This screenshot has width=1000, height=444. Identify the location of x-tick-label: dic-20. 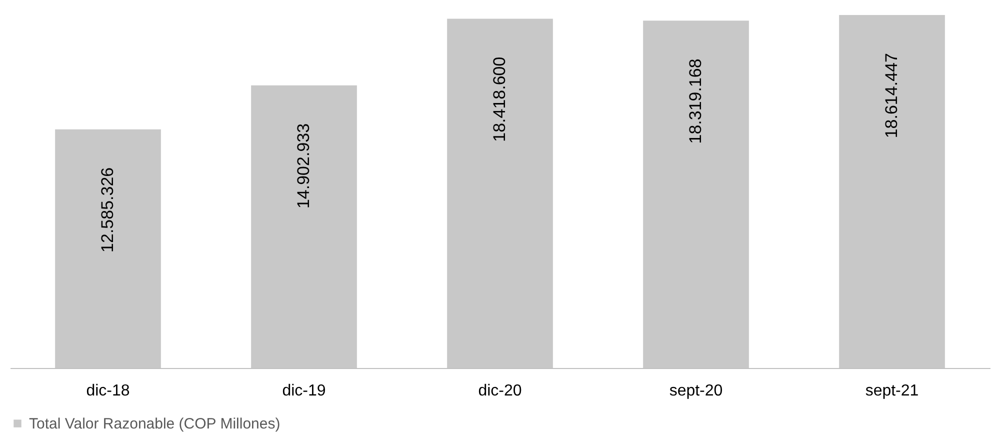
(500, 391).